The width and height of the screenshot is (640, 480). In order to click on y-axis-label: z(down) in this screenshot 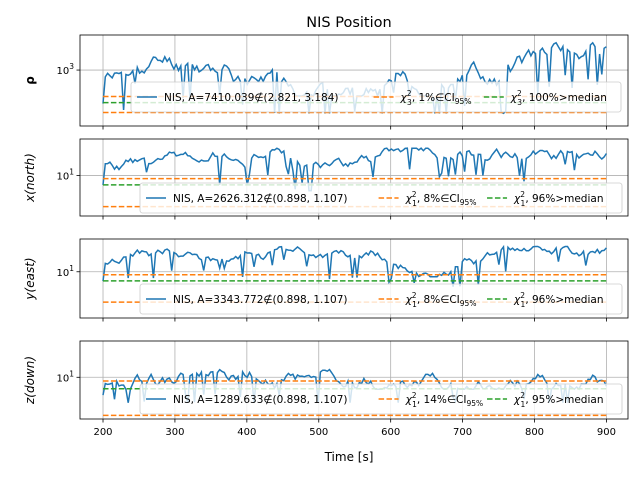, I will do `click(30, 380)`.